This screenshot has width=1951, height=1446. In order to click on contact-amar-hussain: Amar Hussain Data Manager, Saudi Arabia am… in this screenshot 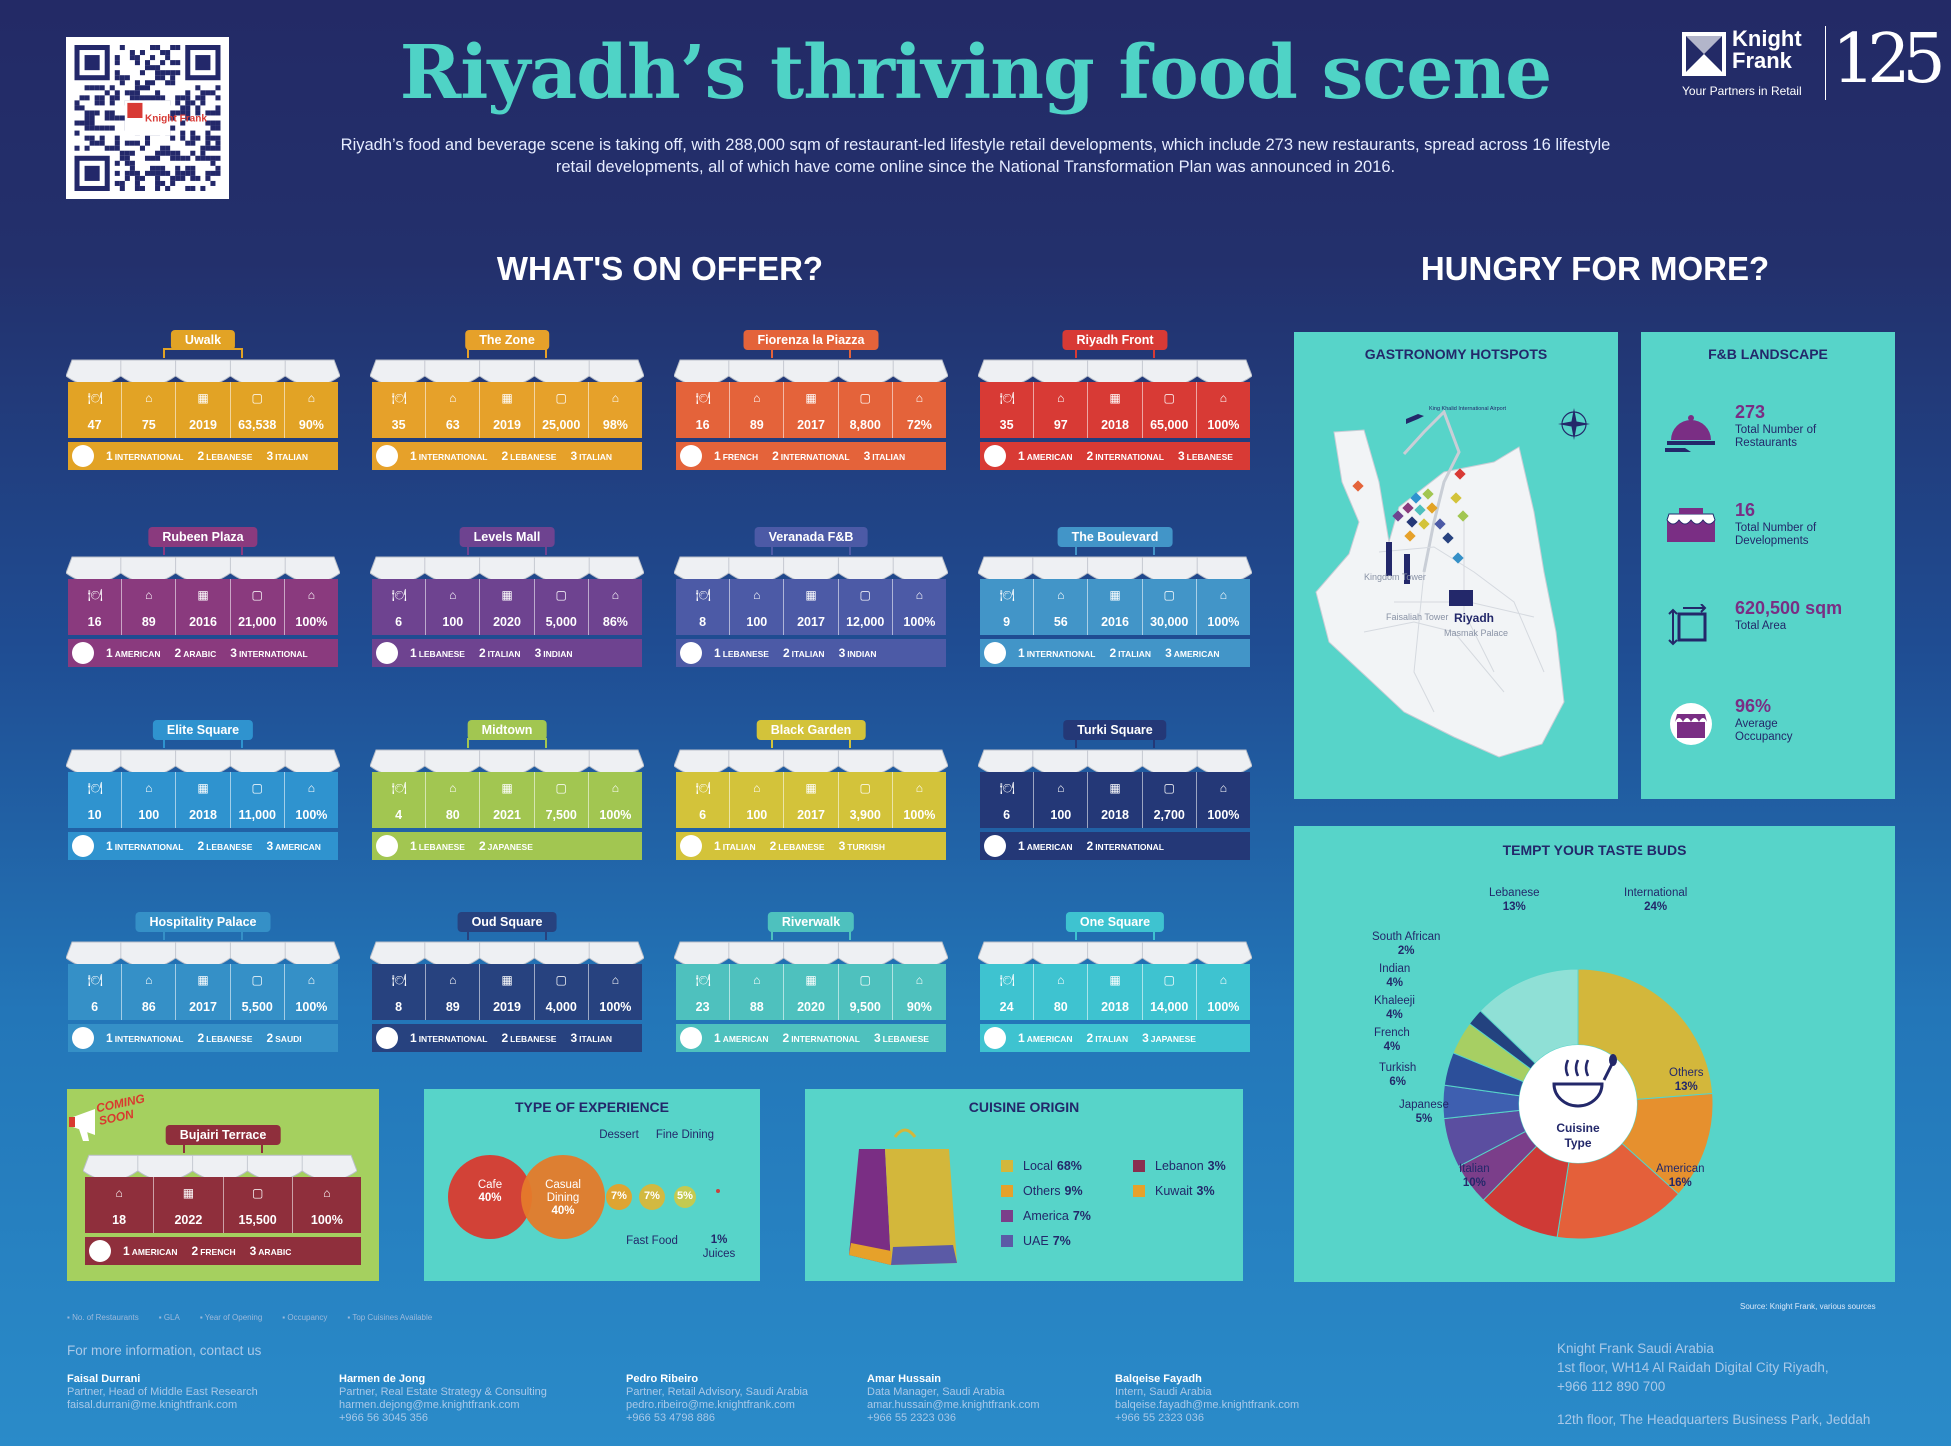, I will do `click(953, 1398)`.